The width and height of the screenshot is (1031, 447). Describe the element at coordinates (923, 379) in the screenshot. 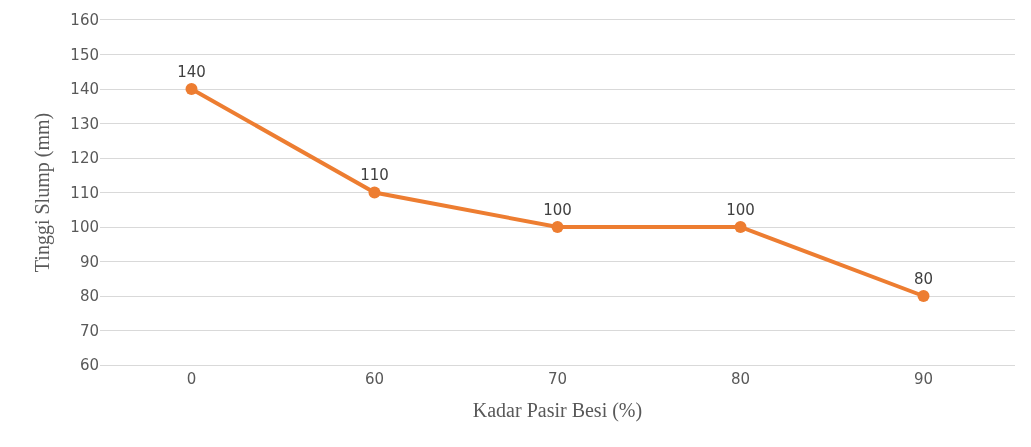

I see `x-tick-label: 90` at that location.